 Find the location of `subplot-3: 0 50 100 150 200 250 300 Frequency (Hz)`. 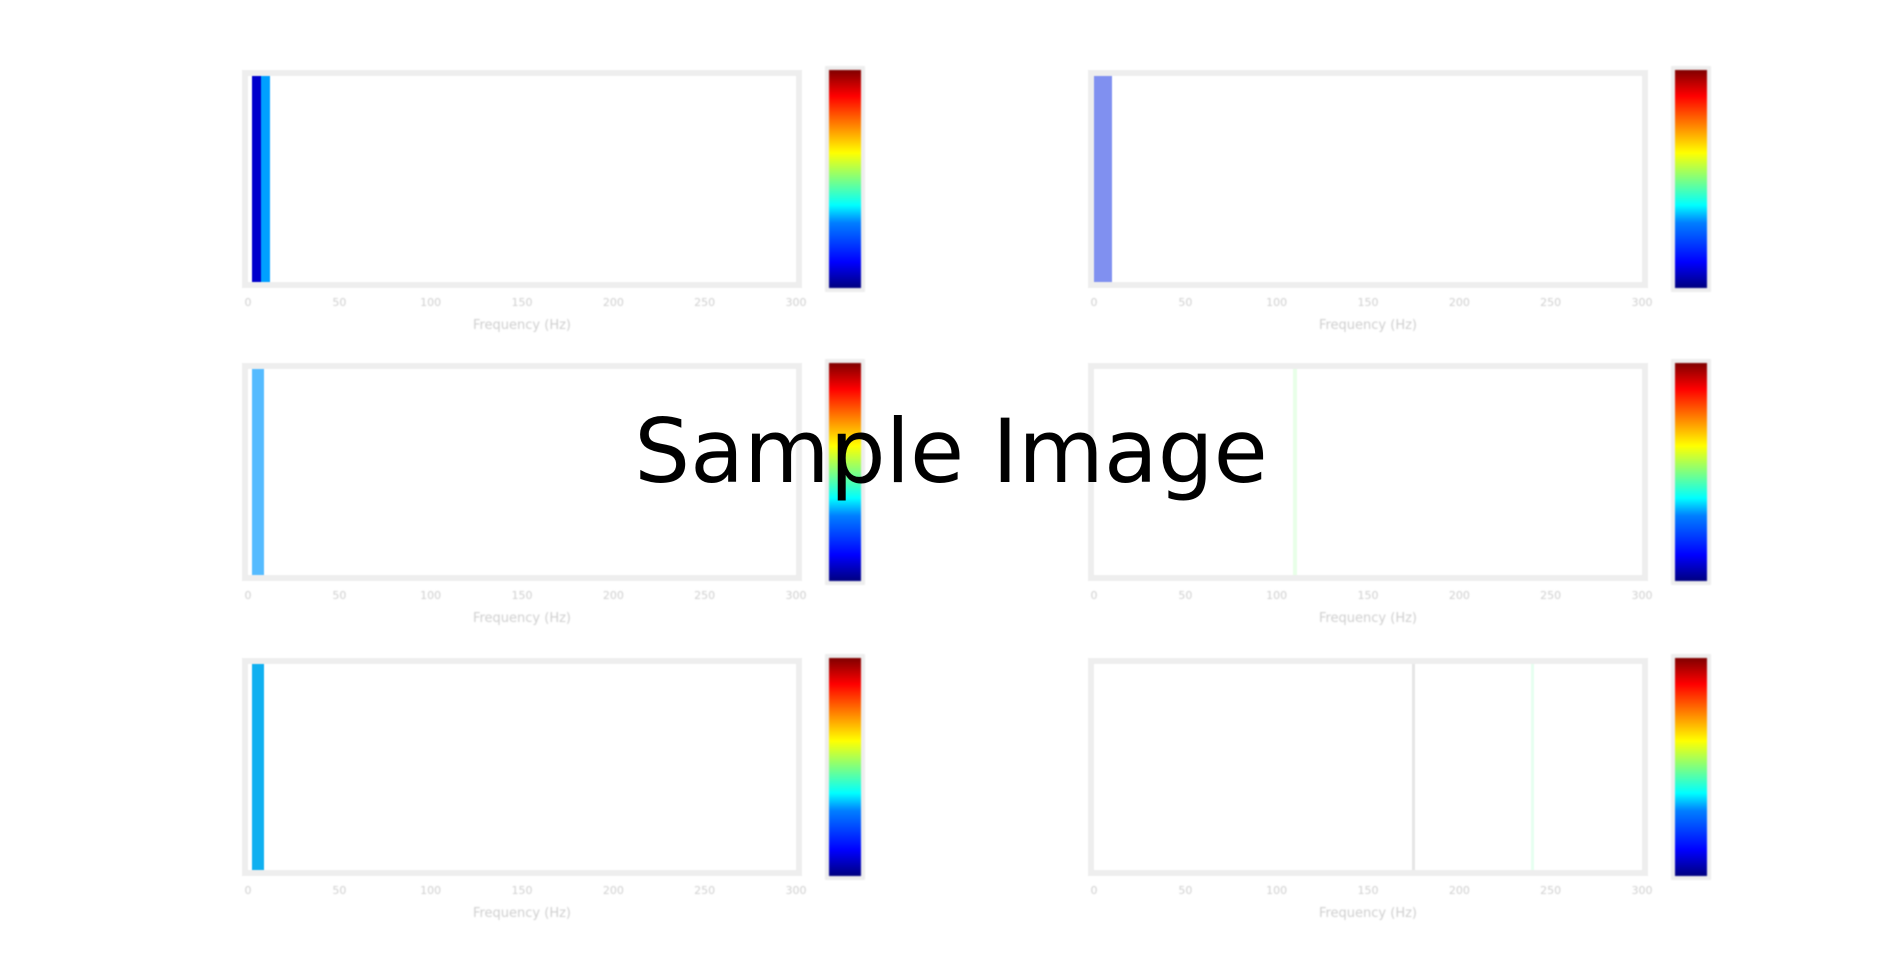

subplot-3: 0 50 100 150 200 250 300 Frequency (Hz) is located at coordinates (553, 492).